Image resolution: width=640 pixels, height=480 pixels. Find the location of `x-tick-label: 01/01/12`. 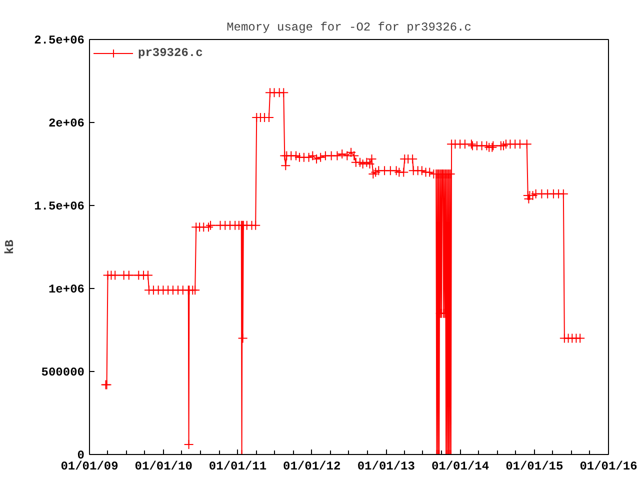

x-tick-label: 01/01/12 is located at coordinates (312, 467).